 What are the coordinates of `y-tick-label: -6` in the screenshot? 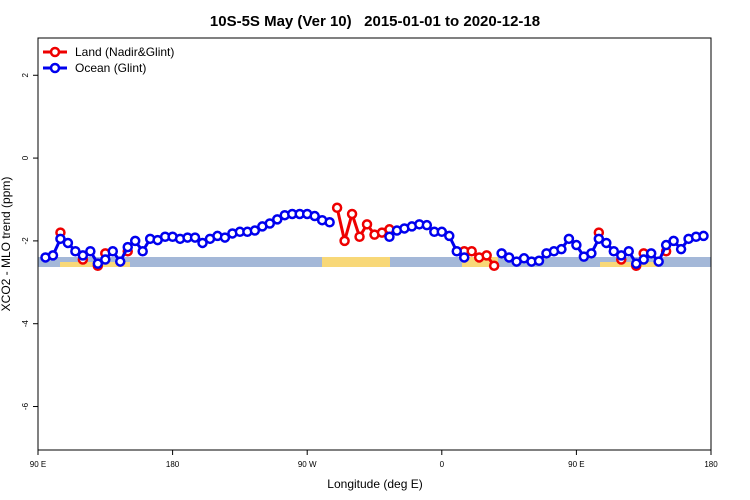 It's located at (25, 406).